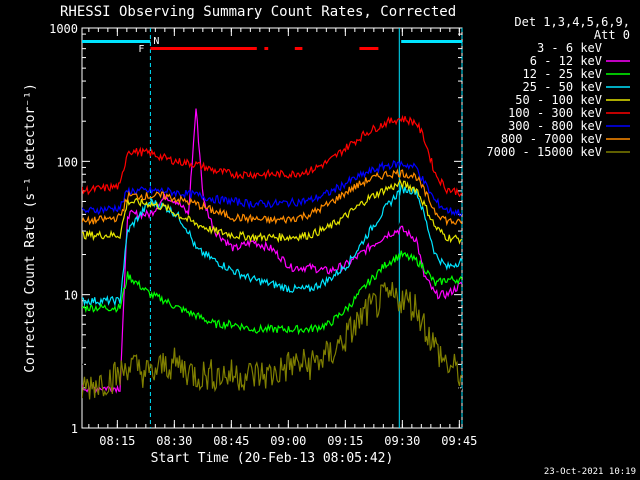 Image resolution: width=640 pixels, height=480 pixels. What do you see at coordinates (402, 441) in the screenshot?
I see `x-tick-label: 09:30` at bounding box center [402, 441].